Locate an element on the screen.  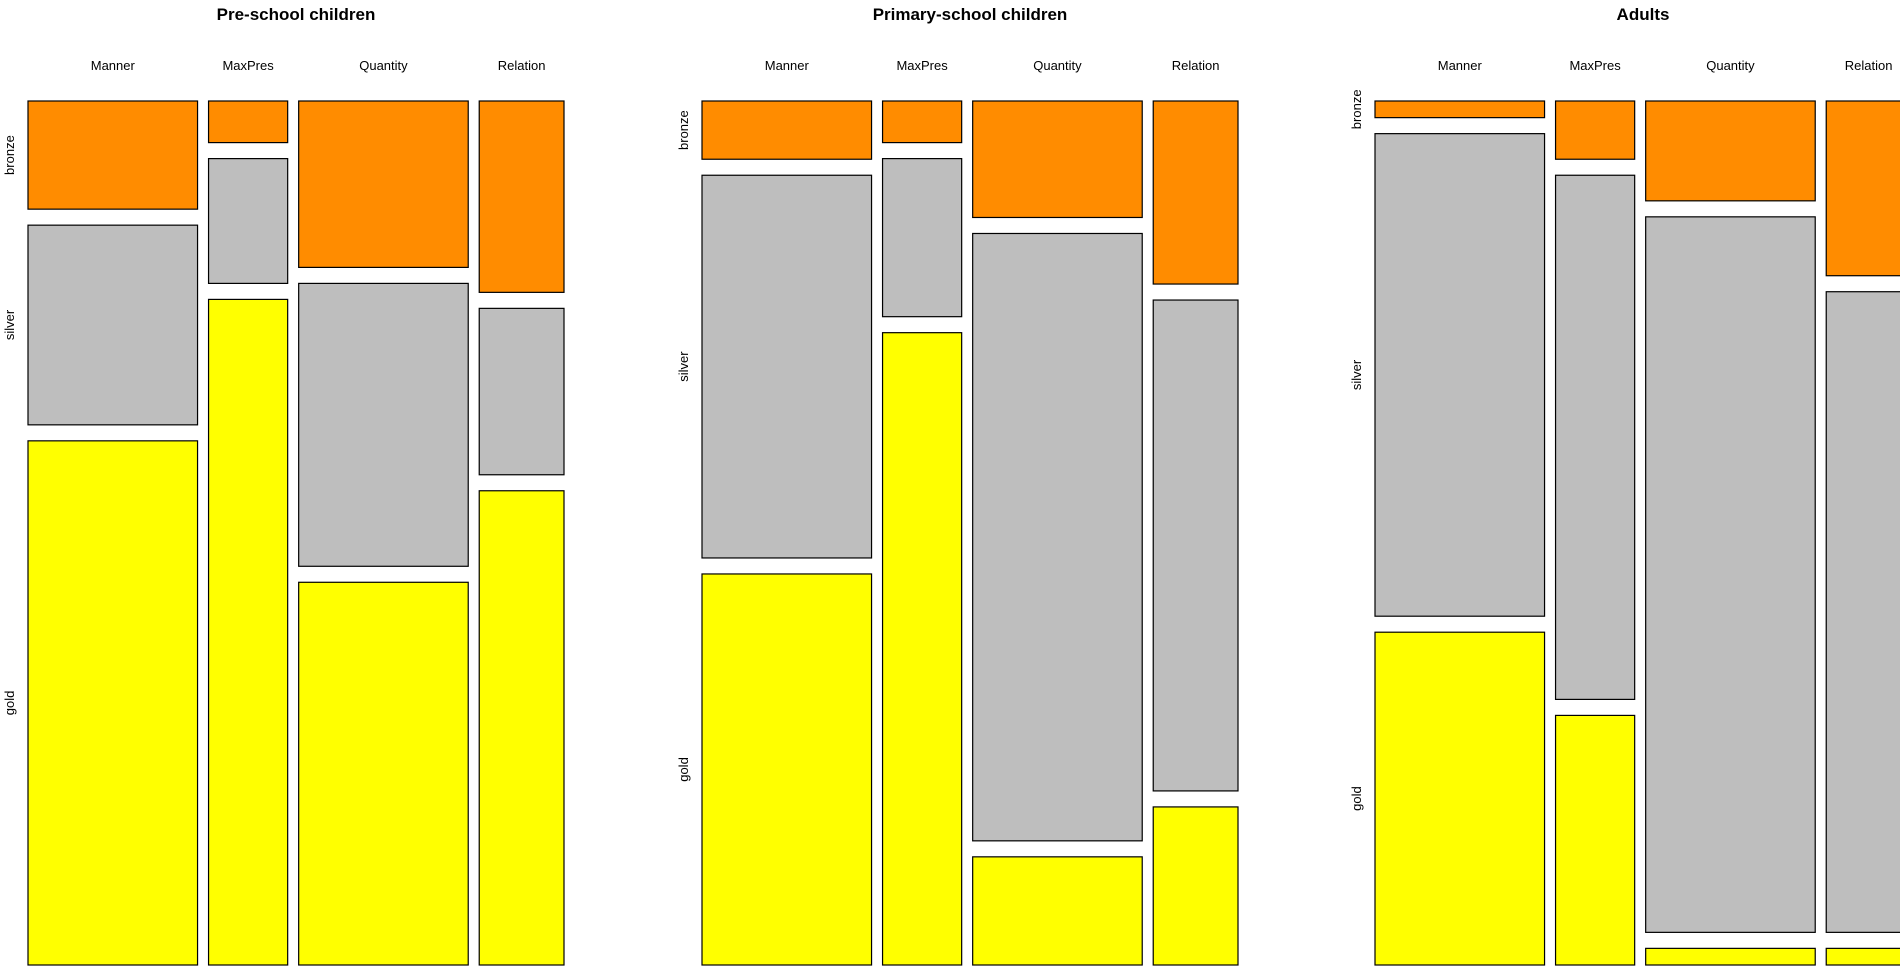
panel-title: Primary-school children is located at coordinates (970, 14).